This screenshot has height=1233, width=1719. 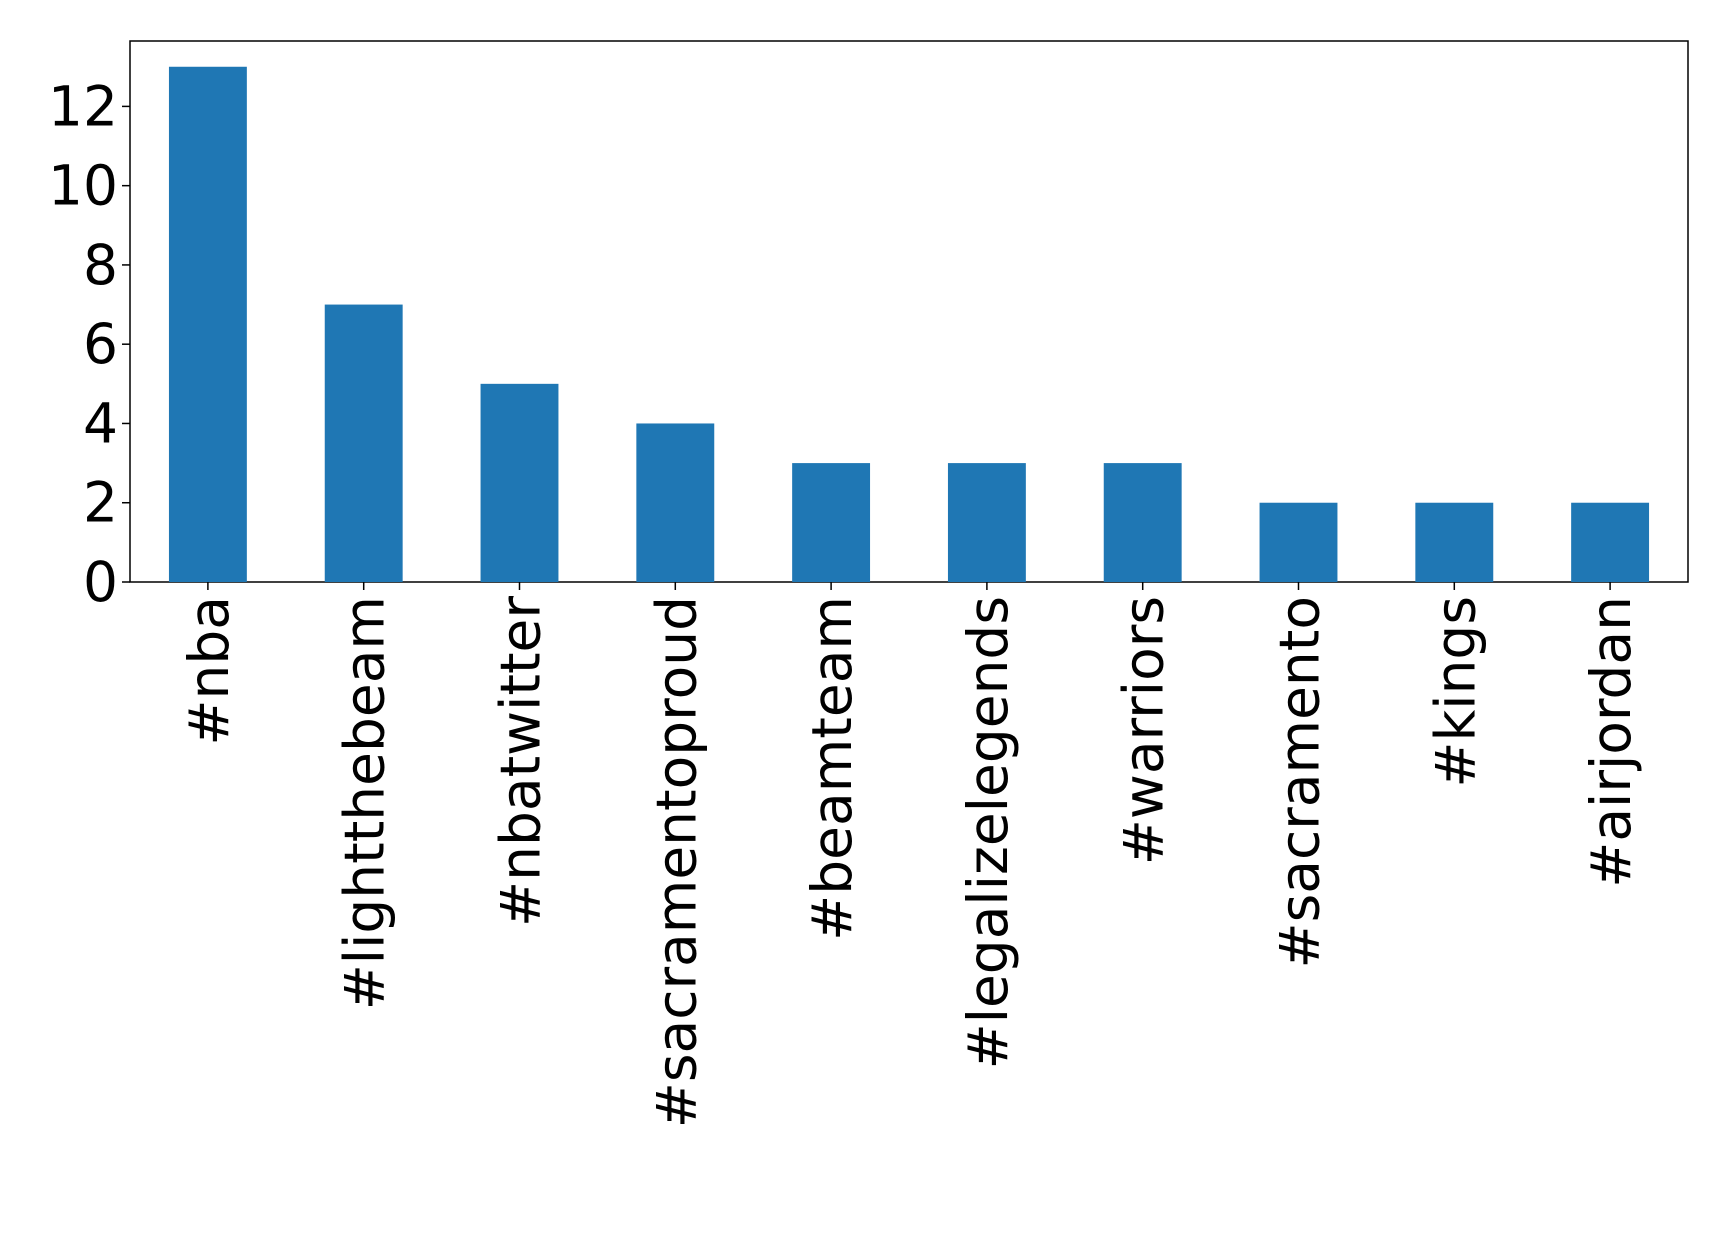 What do you see at coordinates (209, 671) in the screenshot?
I see `x-tick-label: #nba` at bounding box center [209, 671].